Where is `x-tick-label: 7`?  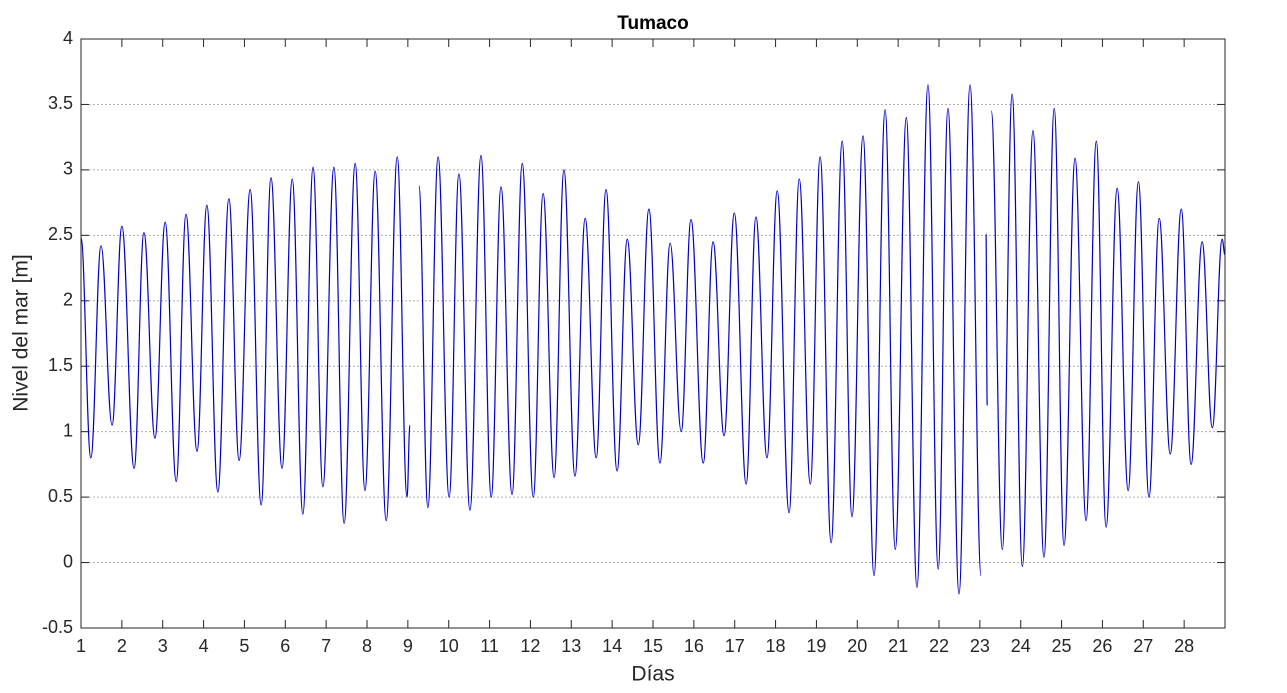 x-tick-label: 7 is located at coordinates (326, 646).